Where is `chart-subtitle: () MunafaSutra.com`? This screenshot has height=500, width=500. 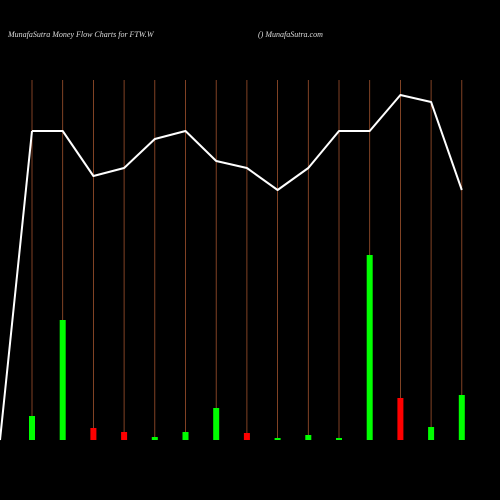
chart-subtitle: () MunafaSutra.com is located at coordinates (290, 34).